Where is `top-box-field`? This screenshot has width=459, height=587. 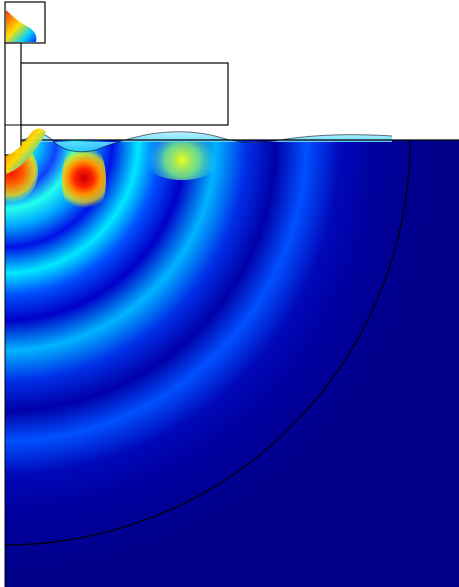 top-box-field is located at coordinates (21, 26).